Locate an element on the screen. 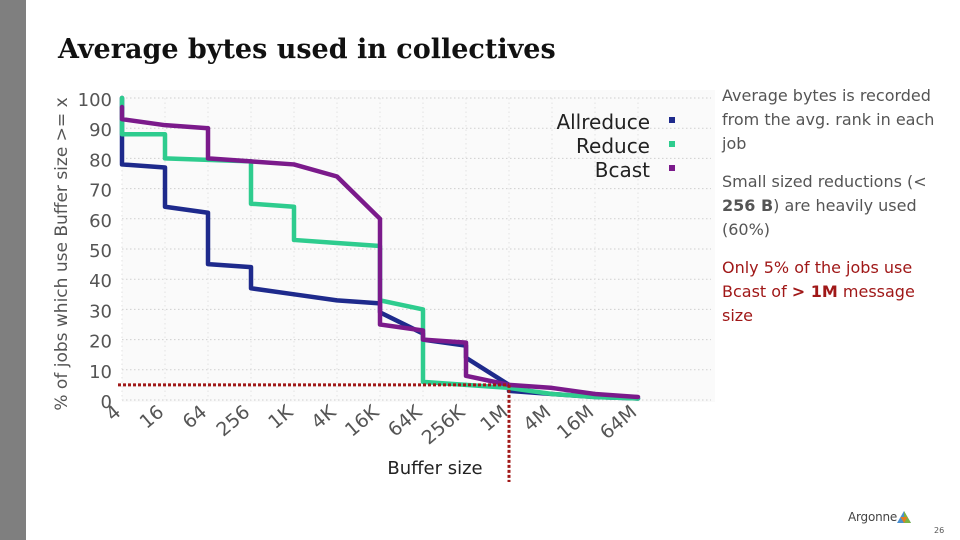  x-tick-label: 64 is located at coordinates (195, 417).